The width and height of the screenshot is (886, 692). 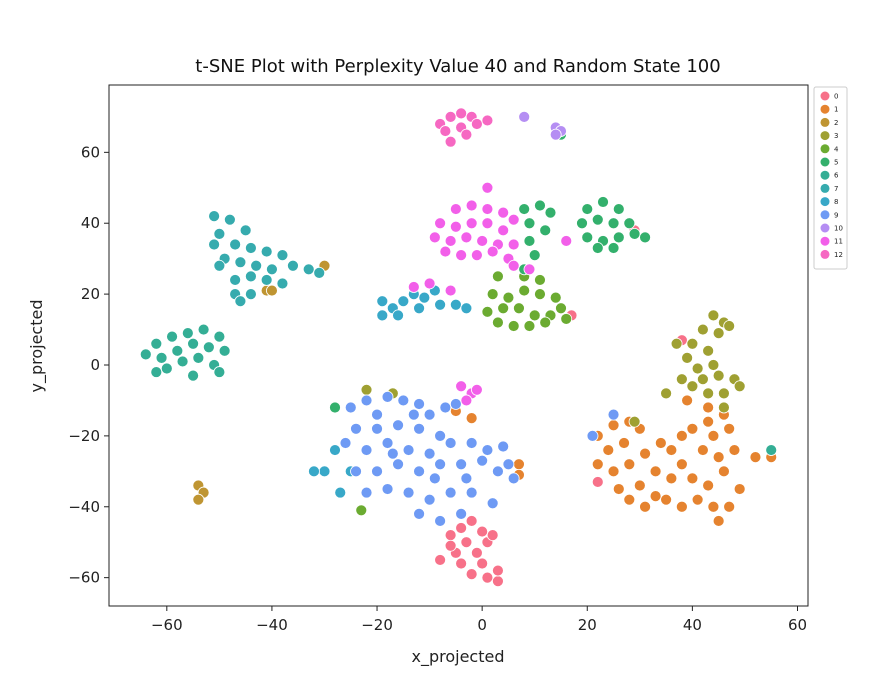 What do you see at coordinates (831, 254) in the screenshot?
I see `legend-item-12: 12` at bounding box center [831, 254].